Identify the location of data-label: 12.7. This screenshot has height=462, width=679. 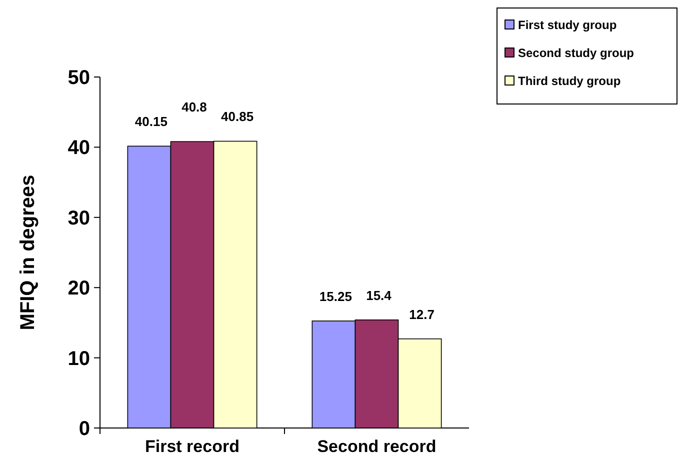
(421, 314).